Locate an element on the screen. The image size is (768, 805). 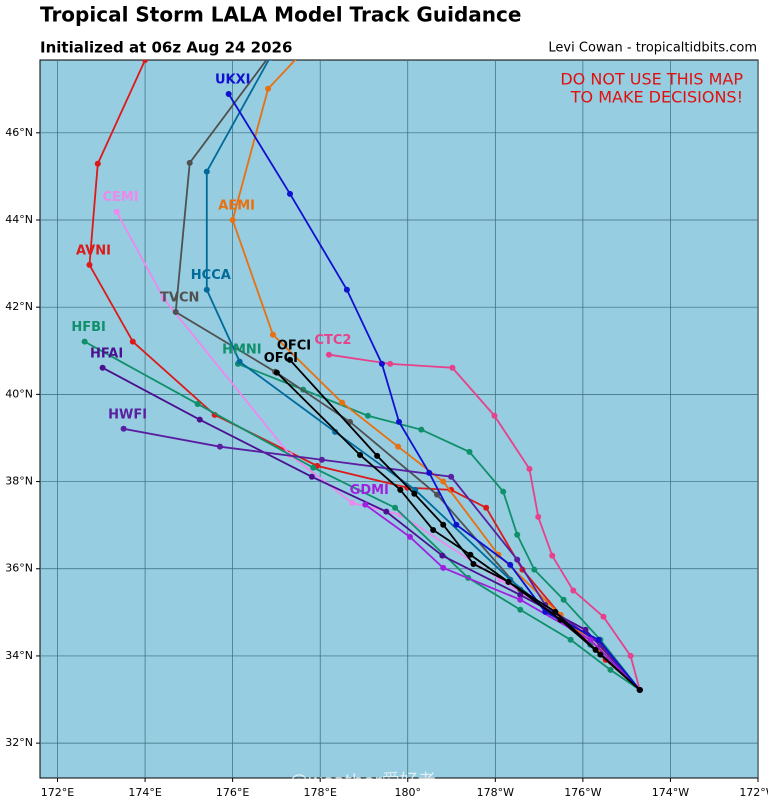
track-name: GDMI is located at coordinates (369, 490).